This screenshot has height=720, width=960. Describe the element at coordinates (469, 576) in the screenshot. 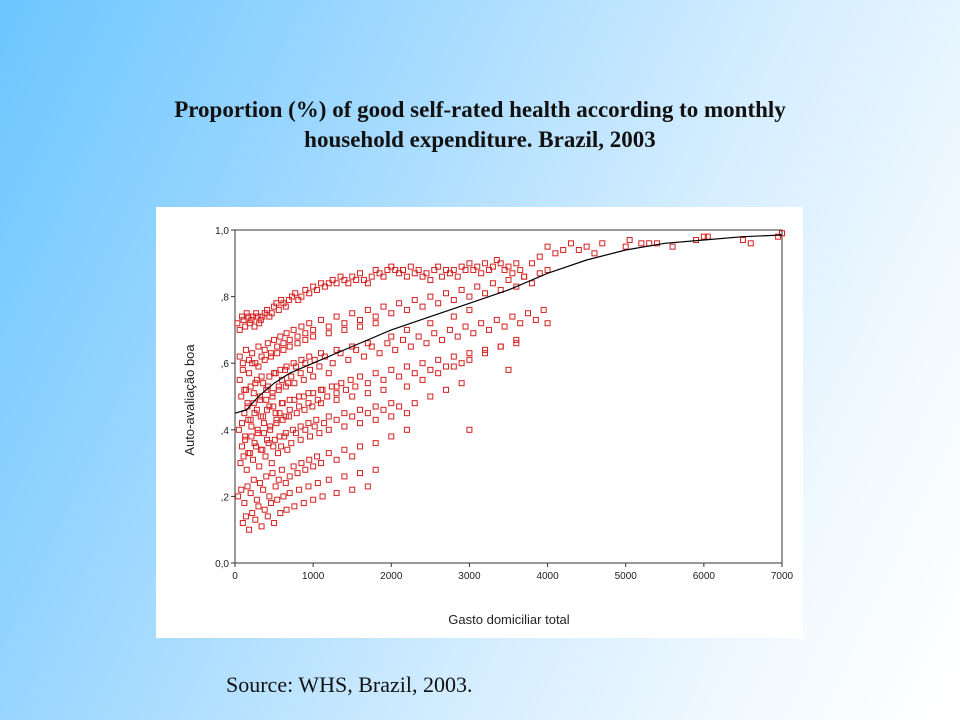

I see `x-tick-label: 3000` at that location.